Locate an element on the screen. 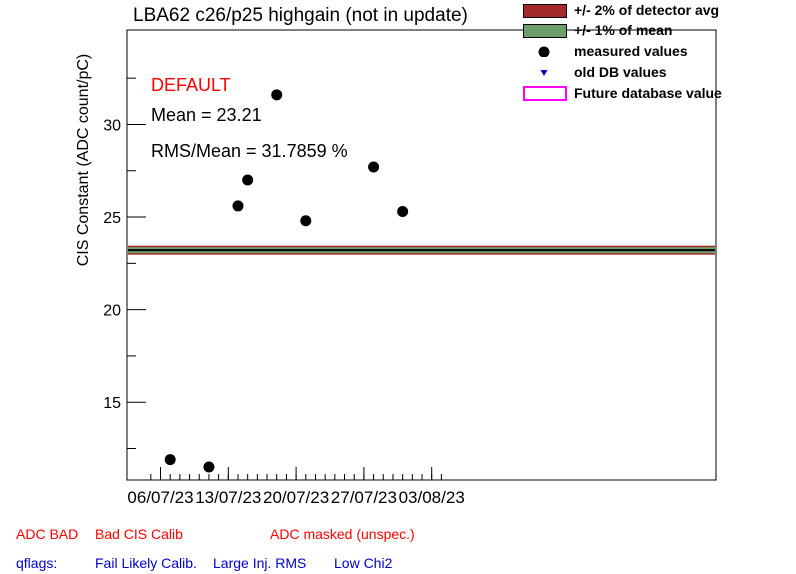 This screenshot has height=574, width=796. legend-label: Future database value is located at coordinates (648, 93).